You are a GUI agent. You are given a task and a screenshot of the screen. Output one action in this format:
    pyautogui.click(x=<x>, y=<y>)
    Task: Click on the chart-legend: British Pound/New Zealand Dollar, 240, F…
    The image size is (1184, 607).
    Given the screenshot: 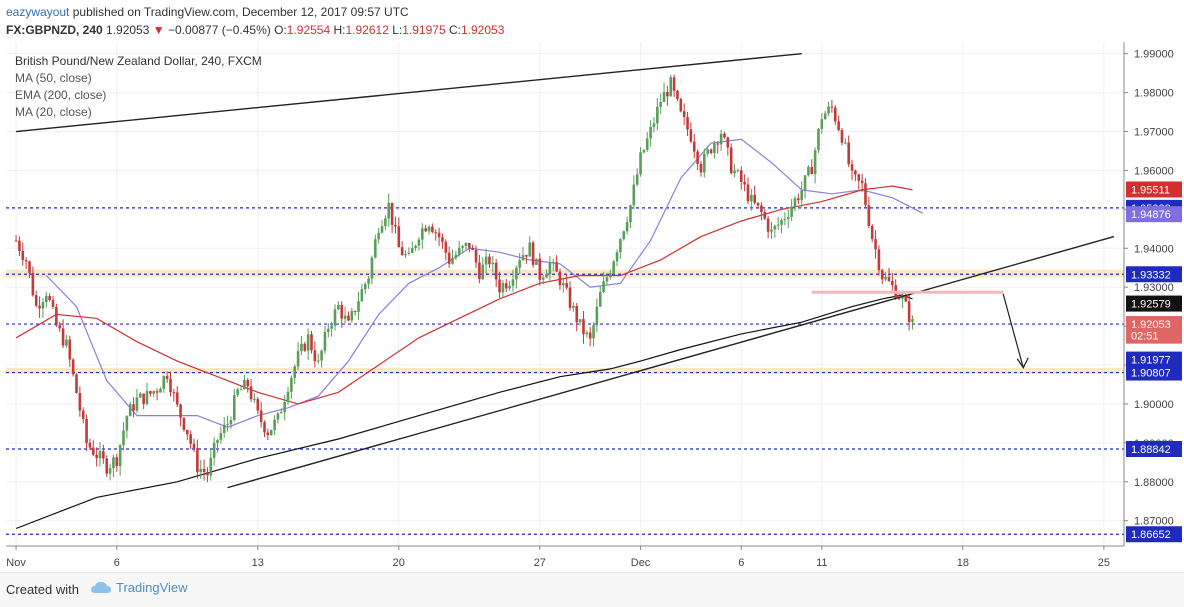 What is the action you would take?
    pyautogui.click(x=138, y=87)
    